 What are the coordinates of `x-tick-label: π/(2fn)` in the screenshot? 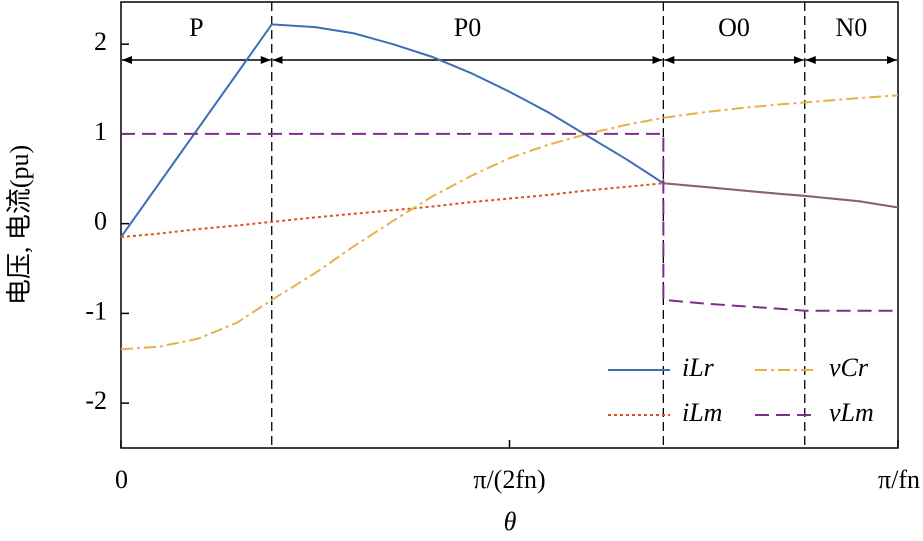 It's located at (509, 479).